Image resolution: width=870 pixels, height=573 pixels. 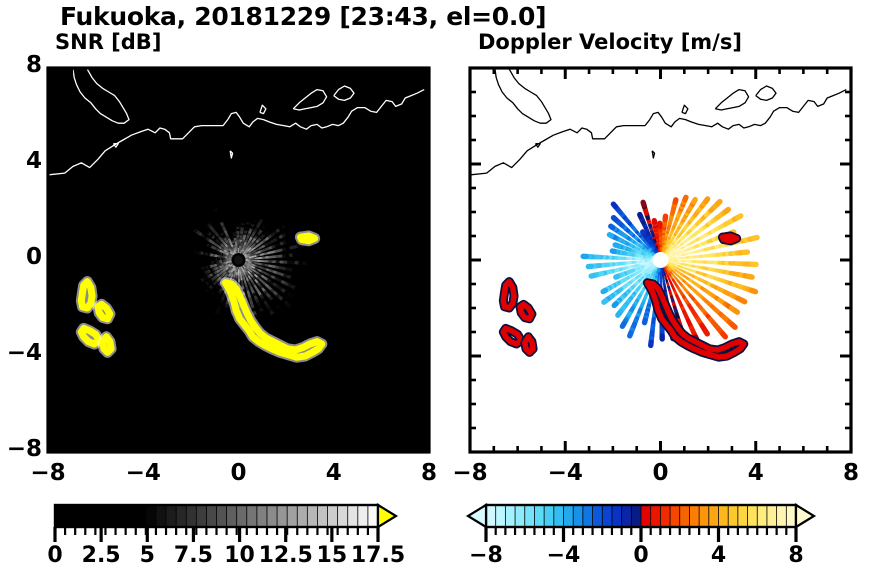 I want to click on colorbar-extend-max-arrow, so click(x=805, y=516).